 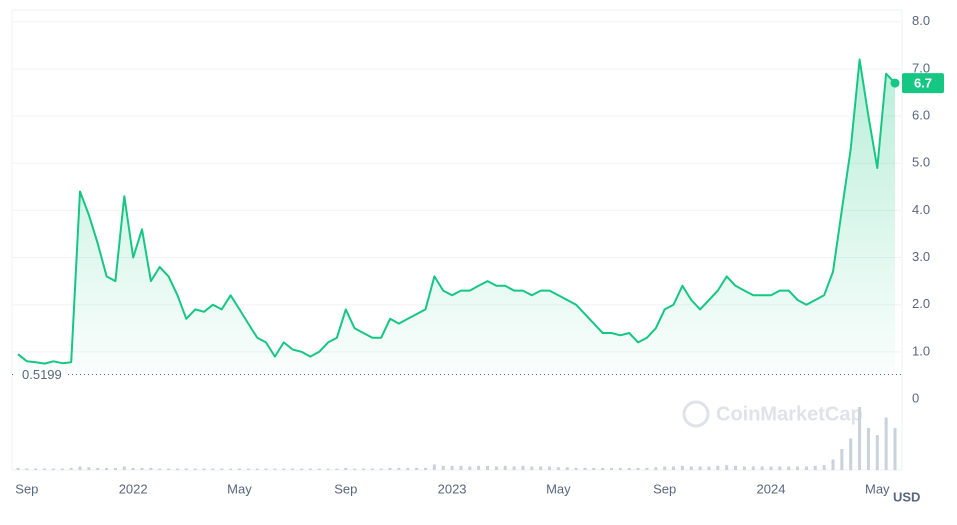 I want to click on y-tick-label: 8.0, so click(x=921, y=20).